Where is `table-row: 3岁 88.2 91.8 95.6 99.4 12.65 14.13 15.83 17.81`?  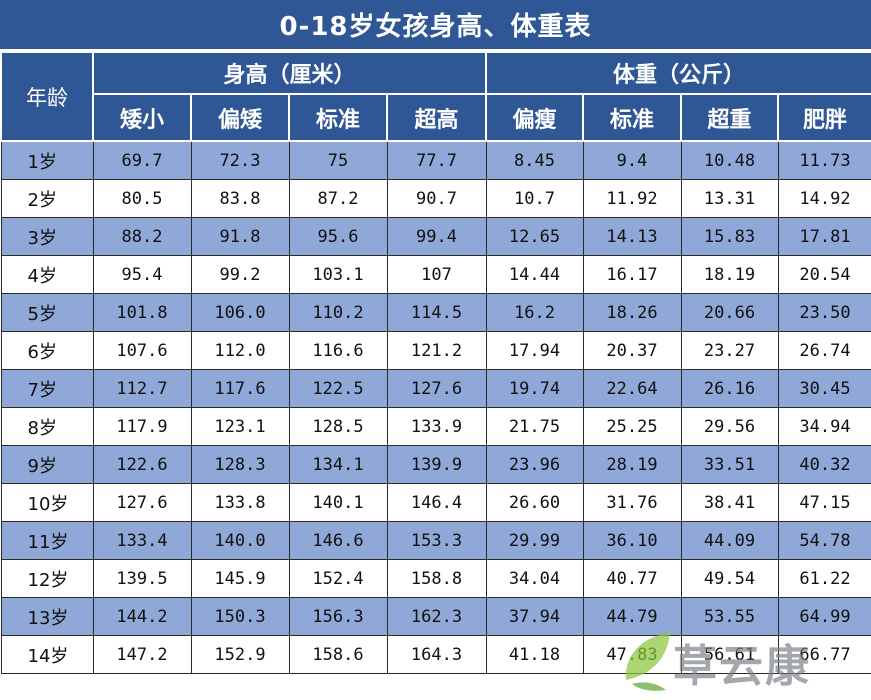
table-row: 3岁 88.2 91.8 95.6 99.4 12.65 14.13 15.83 17.81 is located at coordinates (435, 236).